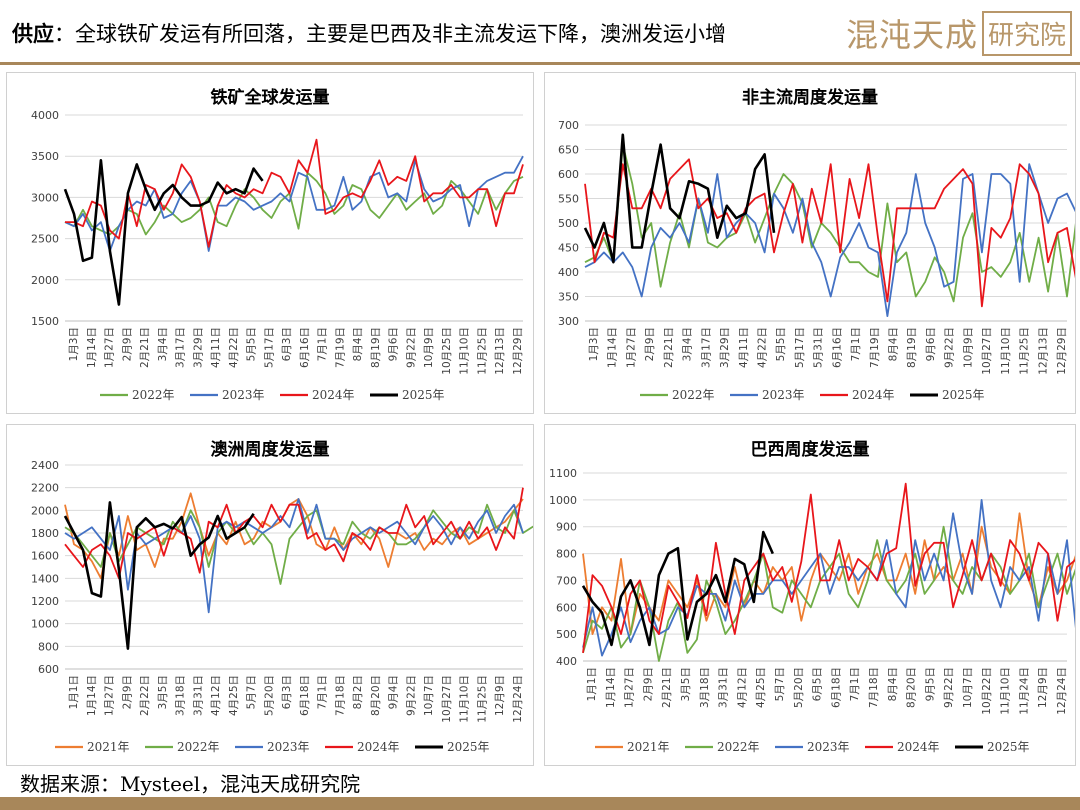 The image size is (1080, 810). What do you see at coordinates (930, 684) in the screenshot?
I see `x-tick-label: 9月5日` at bounding box center [930, 684].